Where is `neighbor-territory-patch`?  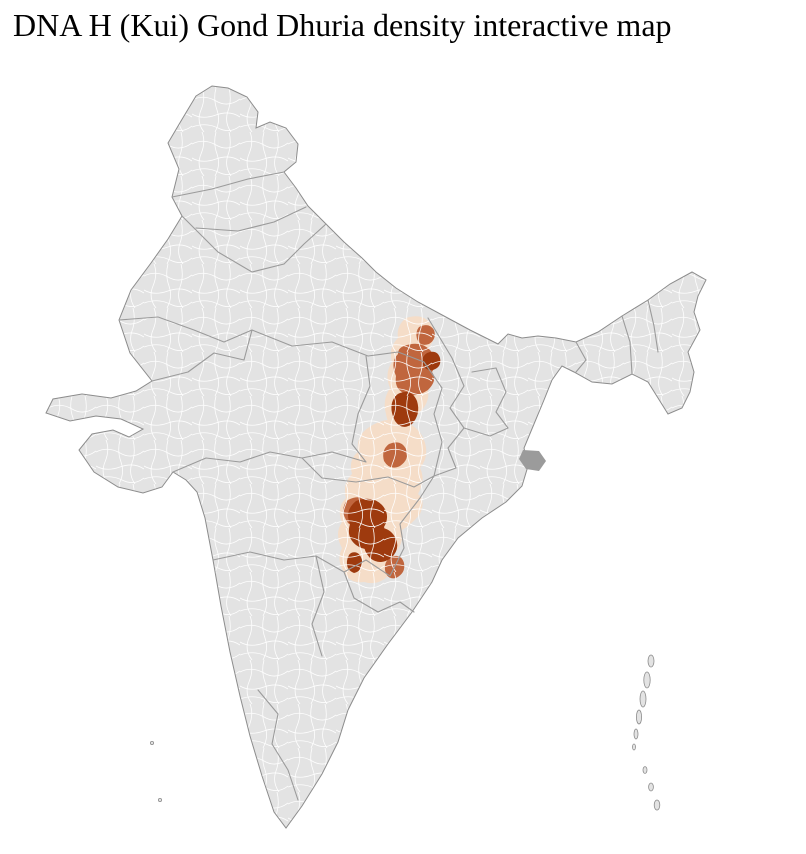
neighbor-territory-patch is located at coordinates (532, 460).